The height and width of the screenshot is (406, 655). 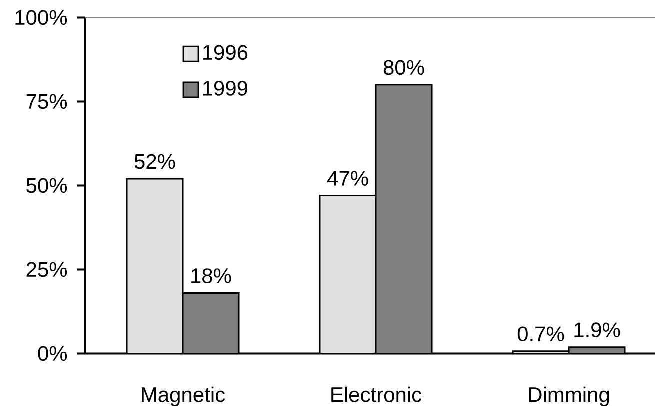 What do you see at coordinates (569, 396) in the screenshot?
I see `x-tick-label: Dimming` at bounding box center [569, 396].